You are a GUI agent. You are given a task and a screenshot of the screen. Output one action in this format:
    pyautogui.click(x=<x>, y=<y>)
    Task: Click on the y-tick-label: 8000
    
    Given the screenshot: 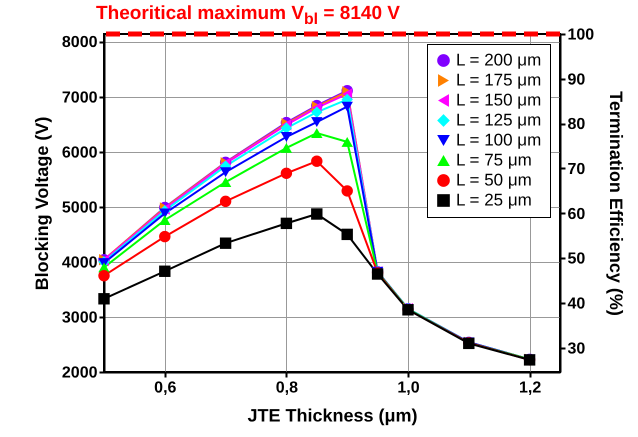 What is the action you would take?
    pyautogui.click(x=80, y=43)
    